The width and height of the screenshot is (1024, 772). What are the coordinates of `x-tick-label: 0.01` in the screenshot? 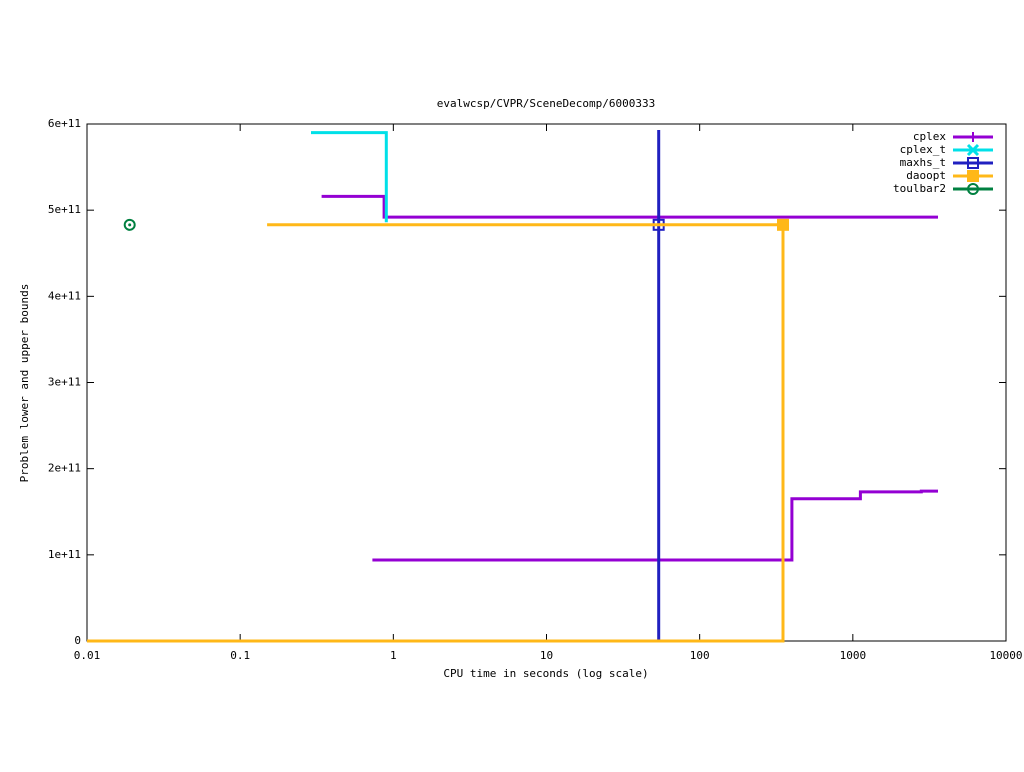 It's located at (87, 655).